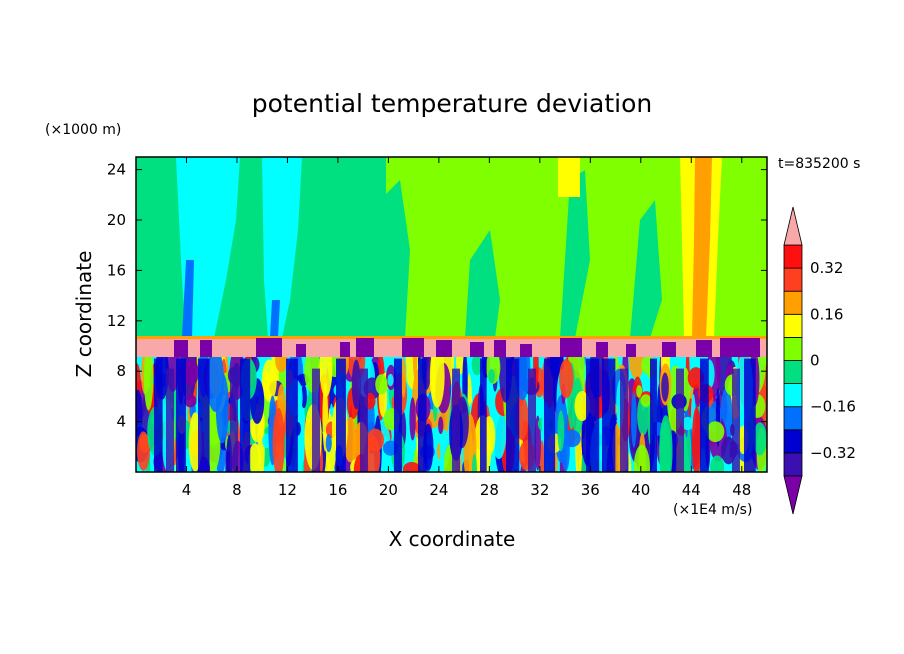  Describe the element at coordinates (467, 348) in the screenshot. I see `purple-blobs` at that location.